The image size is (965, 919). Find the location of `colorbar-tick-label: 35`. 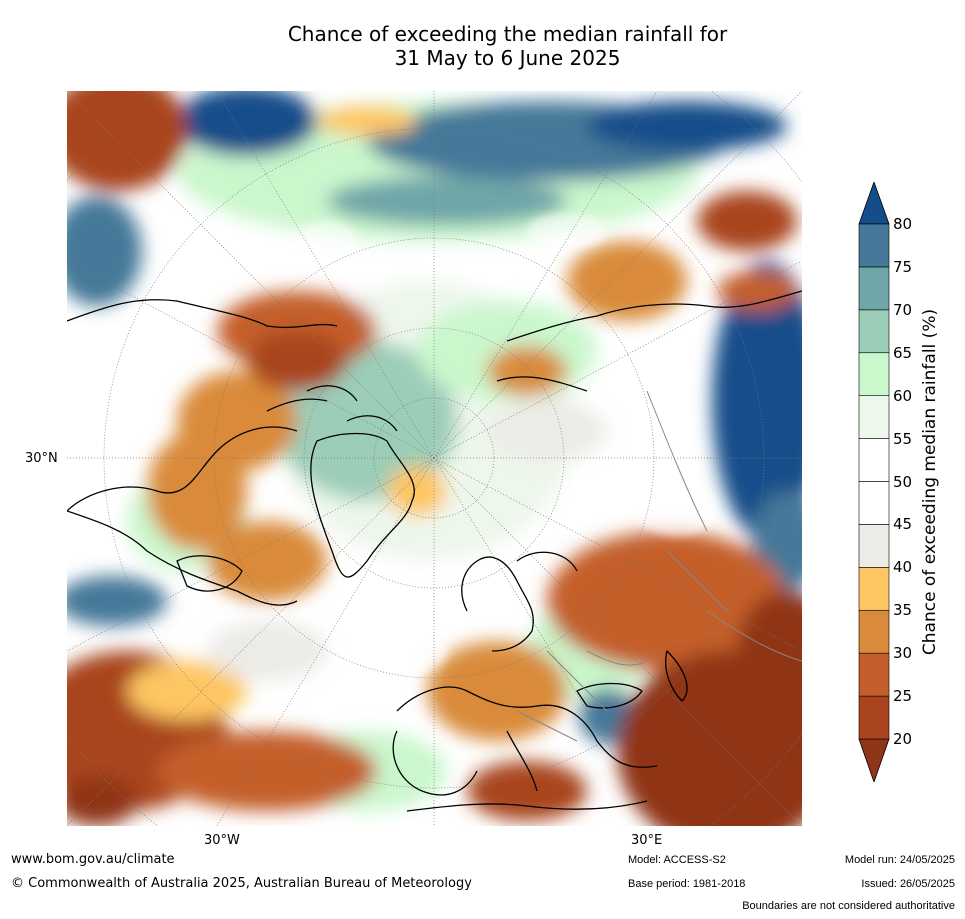

colorbar-tick-label: 35 is located at coordinates (903, 610).